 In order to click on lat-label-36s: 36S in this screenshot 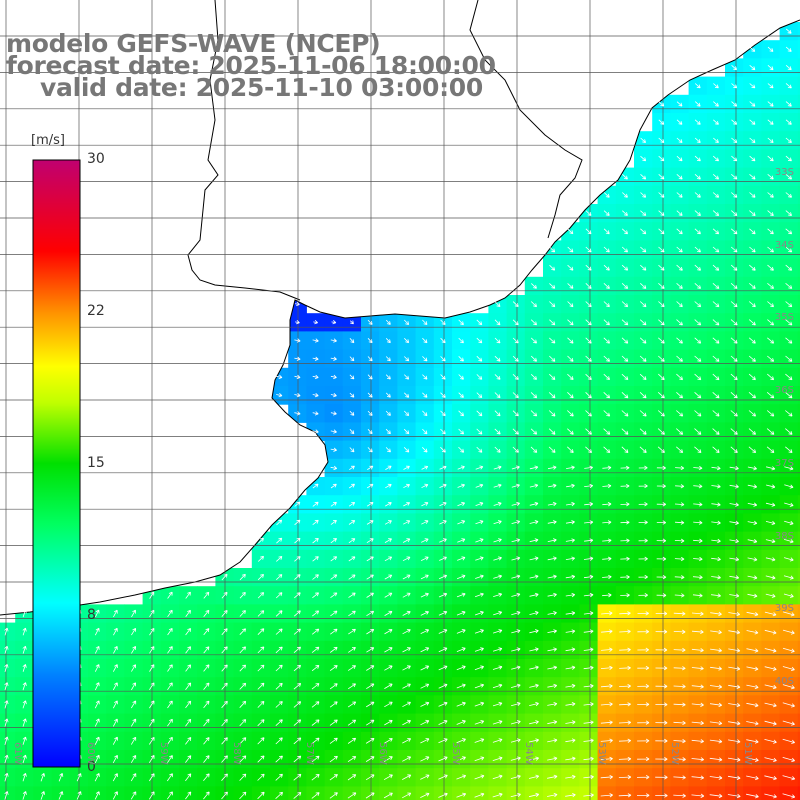, I will do `click(784, 390)`.